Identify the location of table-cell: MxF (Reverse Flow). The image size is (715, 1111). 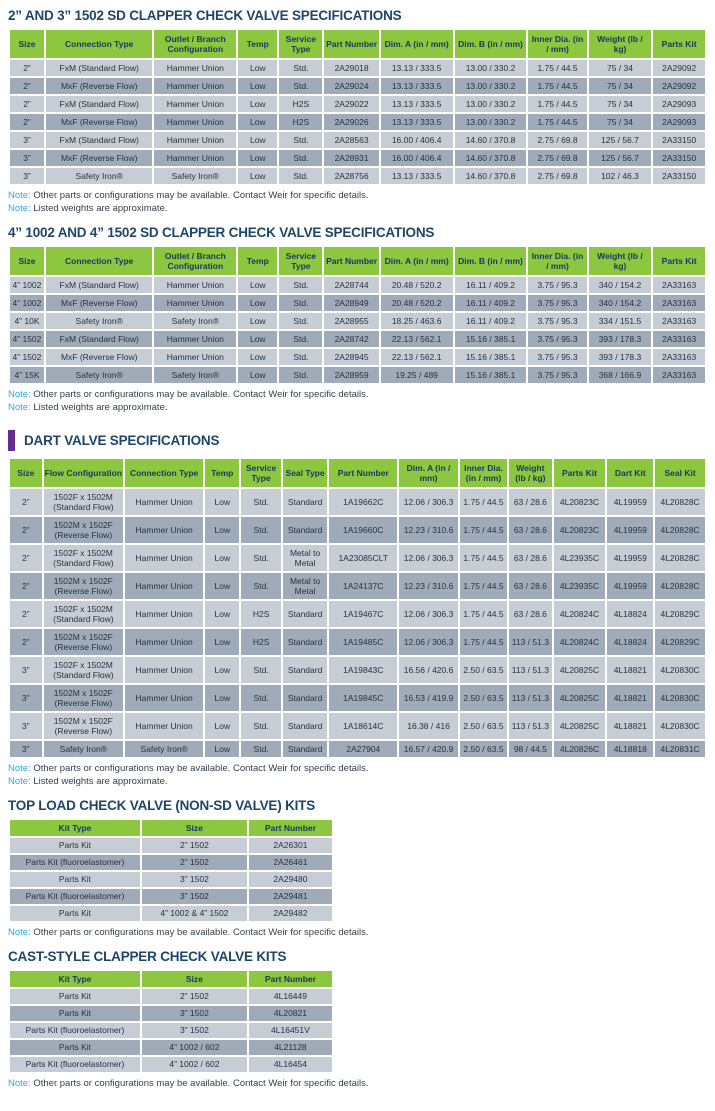
(99, 158).